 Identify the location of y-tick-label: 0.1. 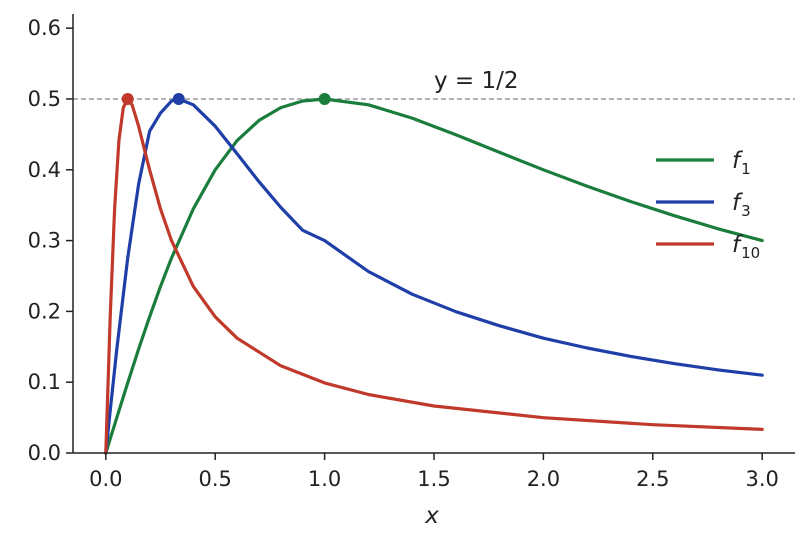
(44, 382).